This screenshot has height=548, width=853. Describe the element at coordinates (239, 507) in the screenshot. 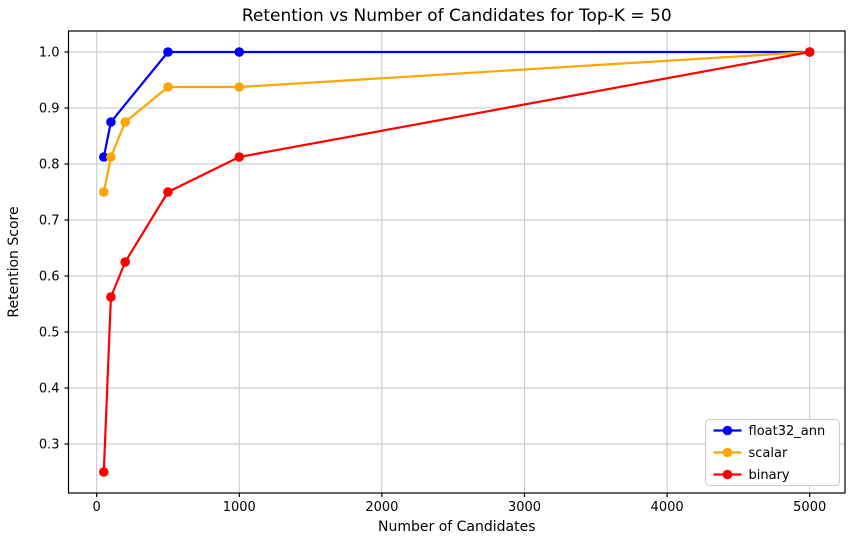

I see `x-tick-label: 1000` at that location.